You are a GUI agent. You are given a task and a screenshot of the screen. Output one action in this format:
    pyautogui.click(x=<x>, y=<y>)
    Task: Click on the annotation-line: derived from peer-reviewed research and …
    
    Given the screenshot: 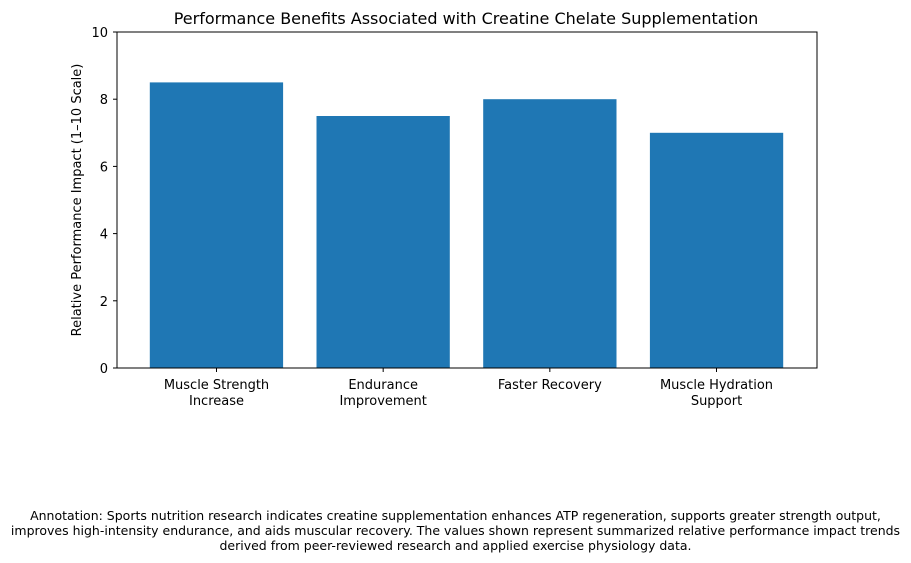 What is the action you would take?
    pyautogui.click(x=455, y=545)
    